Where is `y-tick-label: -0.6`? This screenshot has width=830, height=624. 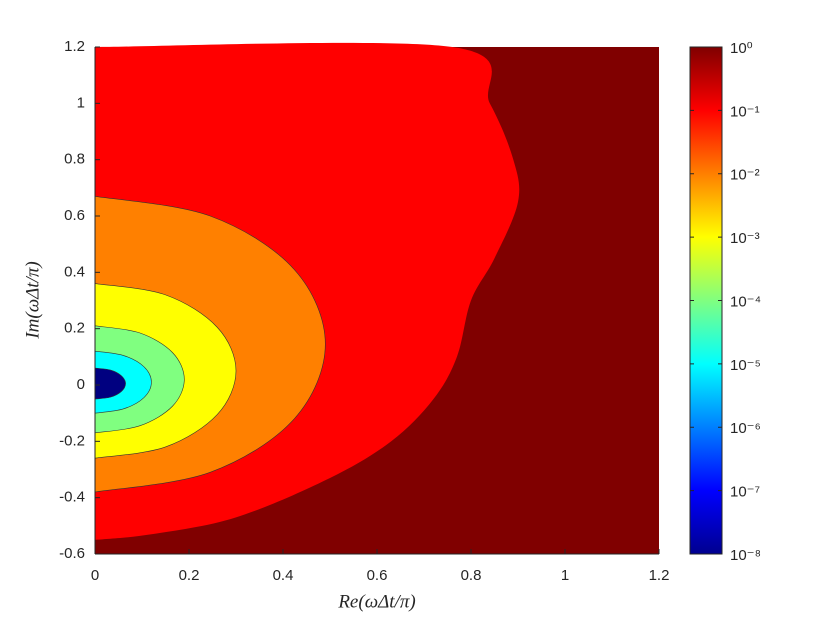 y-tick-label: -0.6 is located at coordinates (72, 553).